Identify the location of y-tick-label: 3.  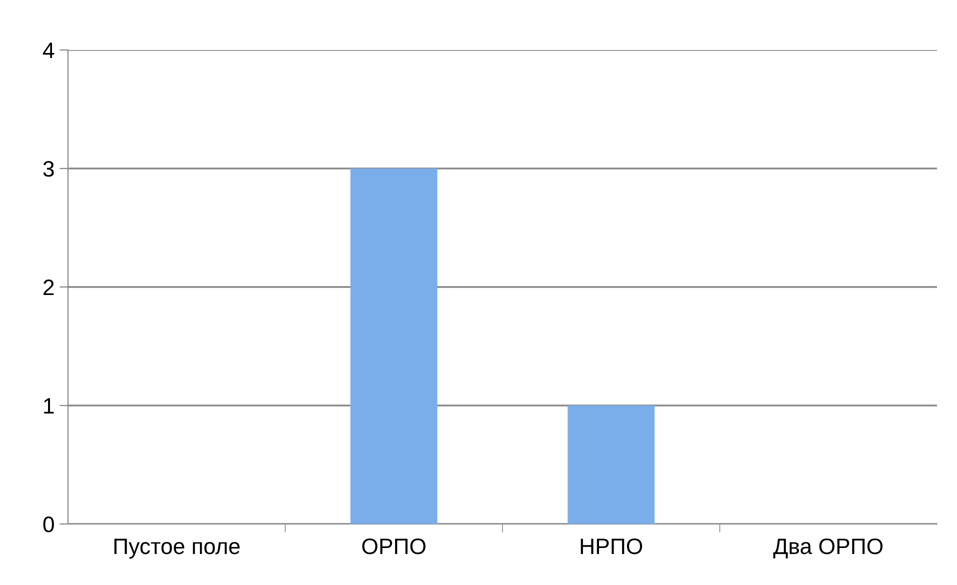
(48, 169).